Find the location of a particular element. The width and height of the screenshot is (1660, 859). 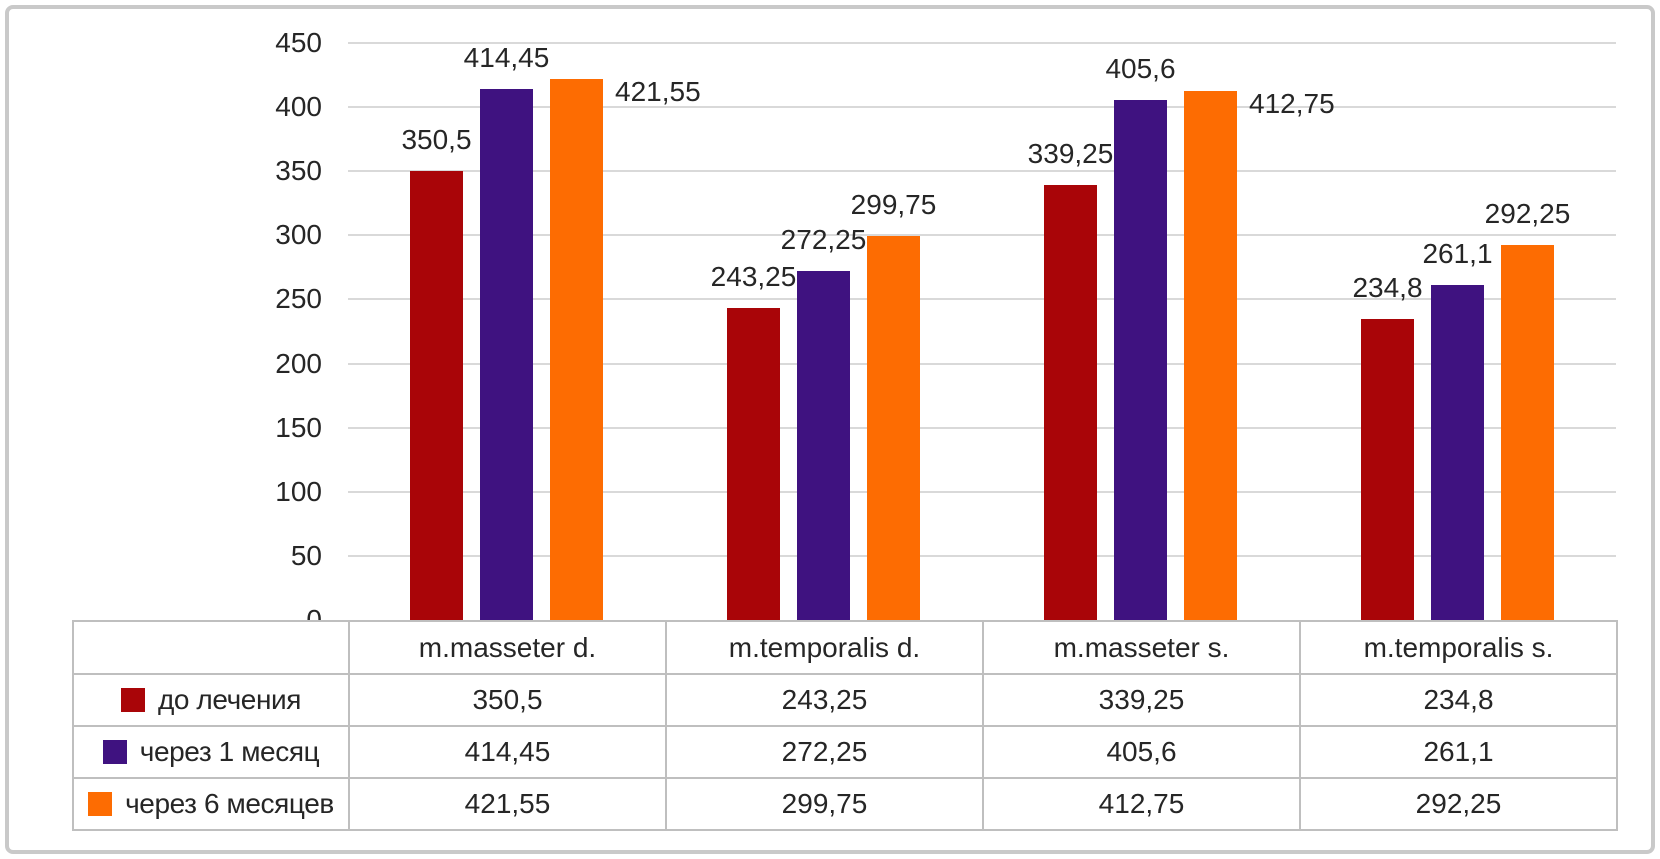

y-axis-tick-label: 150 is located at coordinates (298, 427).